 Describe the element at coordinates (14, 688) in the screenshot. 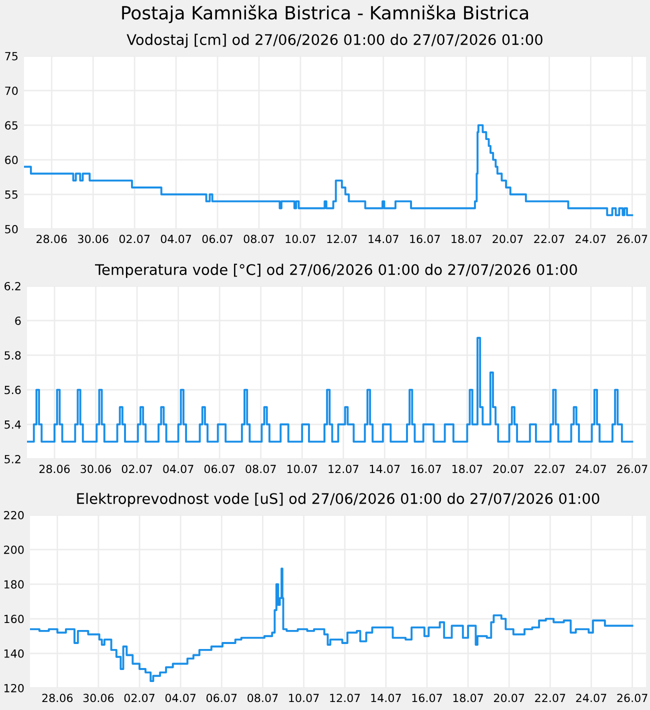

I see `y-tick-label: 120` at that location.